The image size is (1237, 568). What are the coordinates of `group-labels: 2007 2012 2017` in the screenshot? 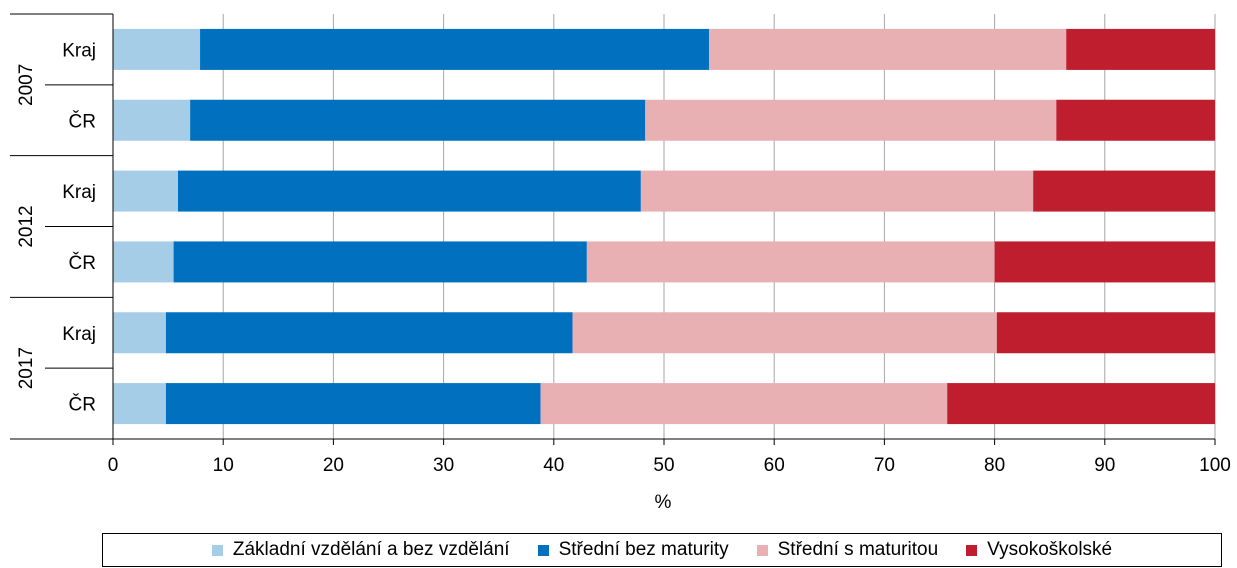 It's located at (26, 227).